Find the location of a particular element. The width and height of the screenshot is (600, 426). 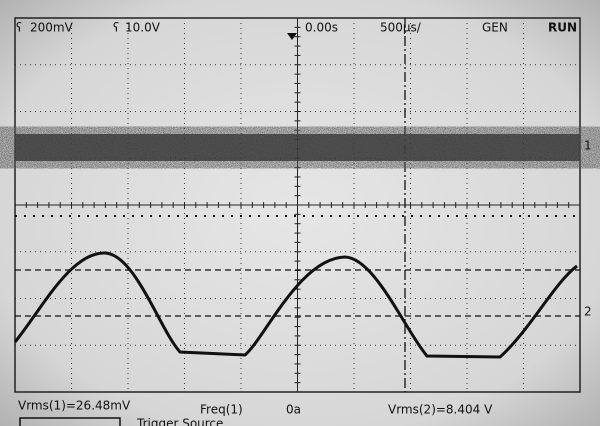

channel-marker: 2 is located at coordinates (588, 312).